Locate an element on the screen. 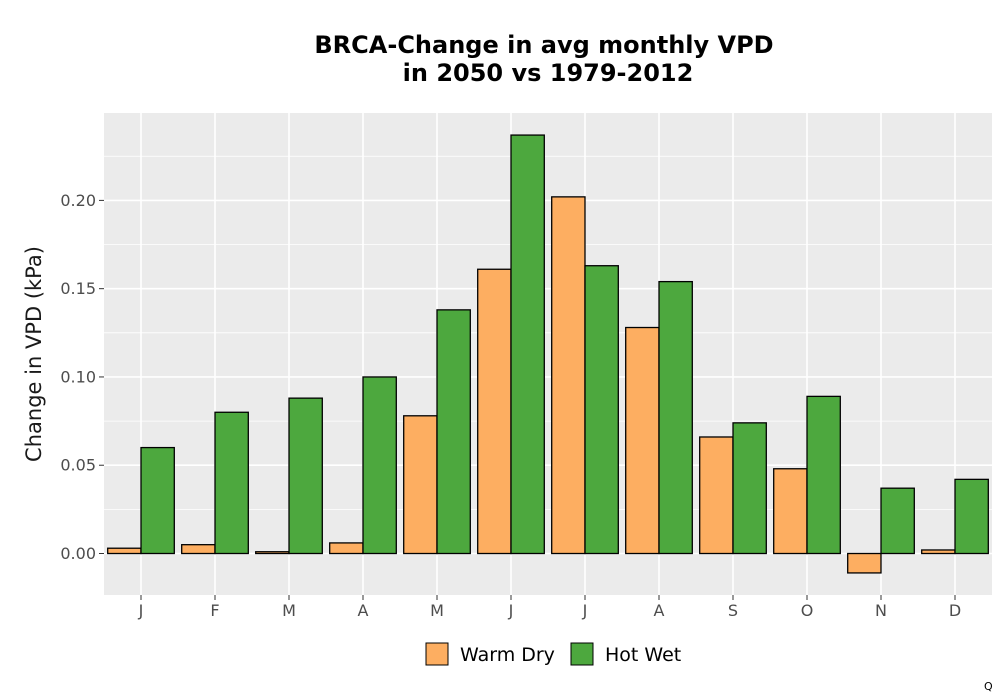 This screenshot has width=1000, height=700. x-tick-label: N is located at coordinates (881, 610).